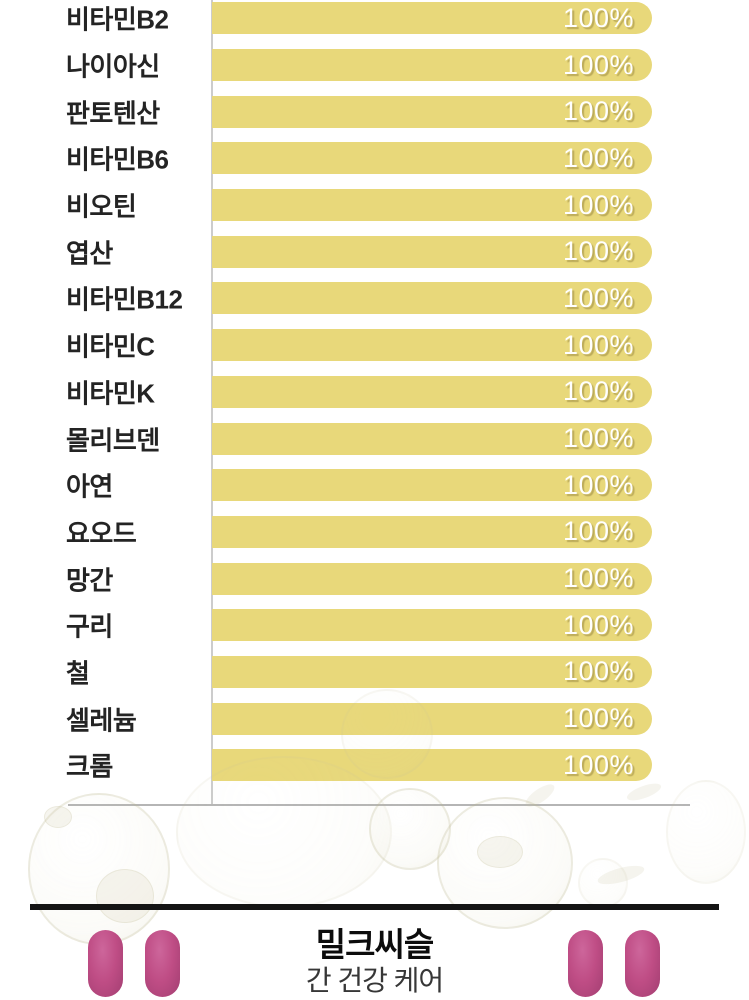 Image resolution: width=749 pixels, height=1000 pixels. I want to click on chart-row: 셀레늄 100%, so click(374, 718).